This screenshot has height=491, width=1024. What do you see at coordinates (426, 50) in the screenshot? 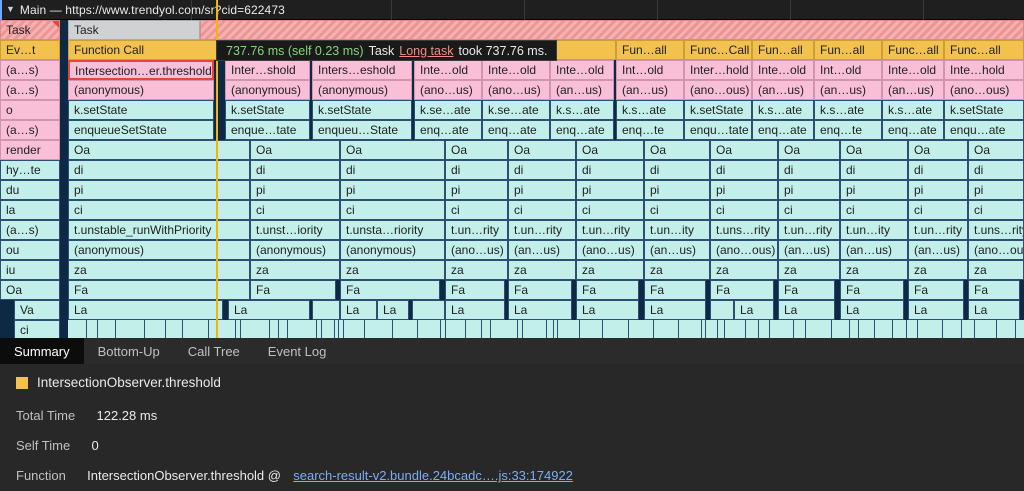
I see `tooltip-long-task-link: Long task` at bounding box center [426, 50].